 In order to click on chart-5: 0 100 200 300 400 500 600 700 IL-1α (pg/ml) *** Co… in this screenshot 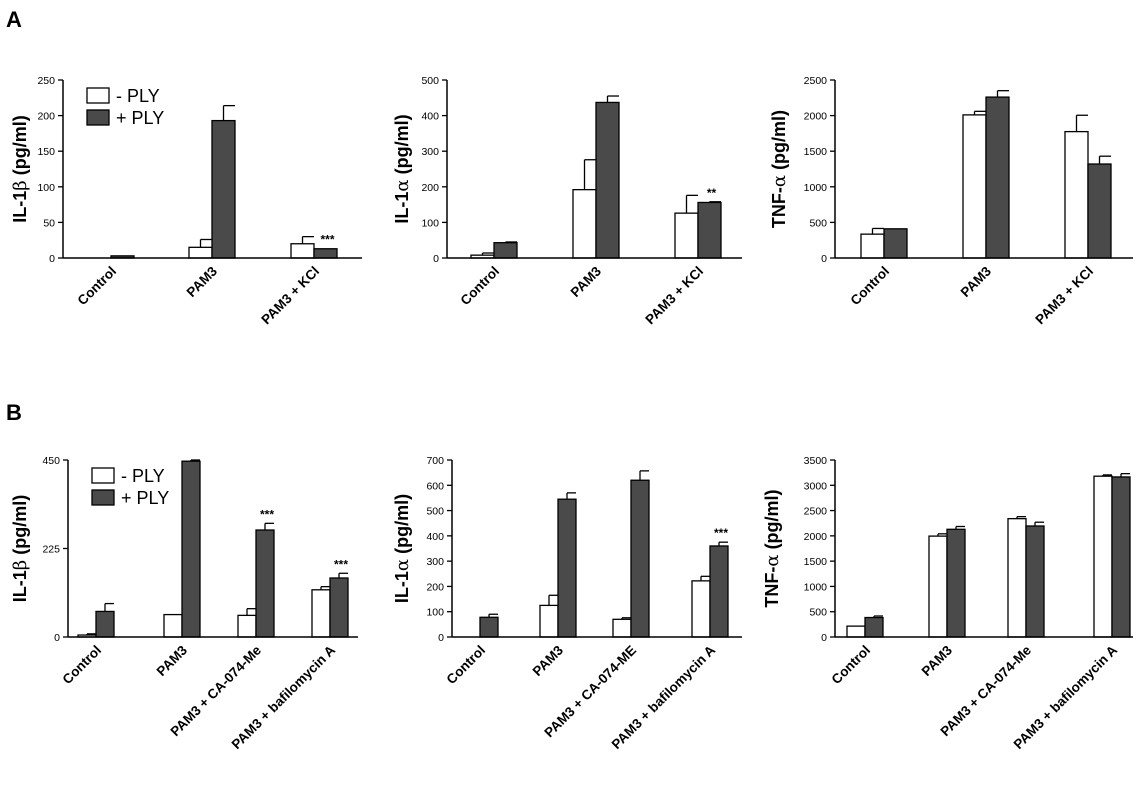, I will do `click(567, 603)`.